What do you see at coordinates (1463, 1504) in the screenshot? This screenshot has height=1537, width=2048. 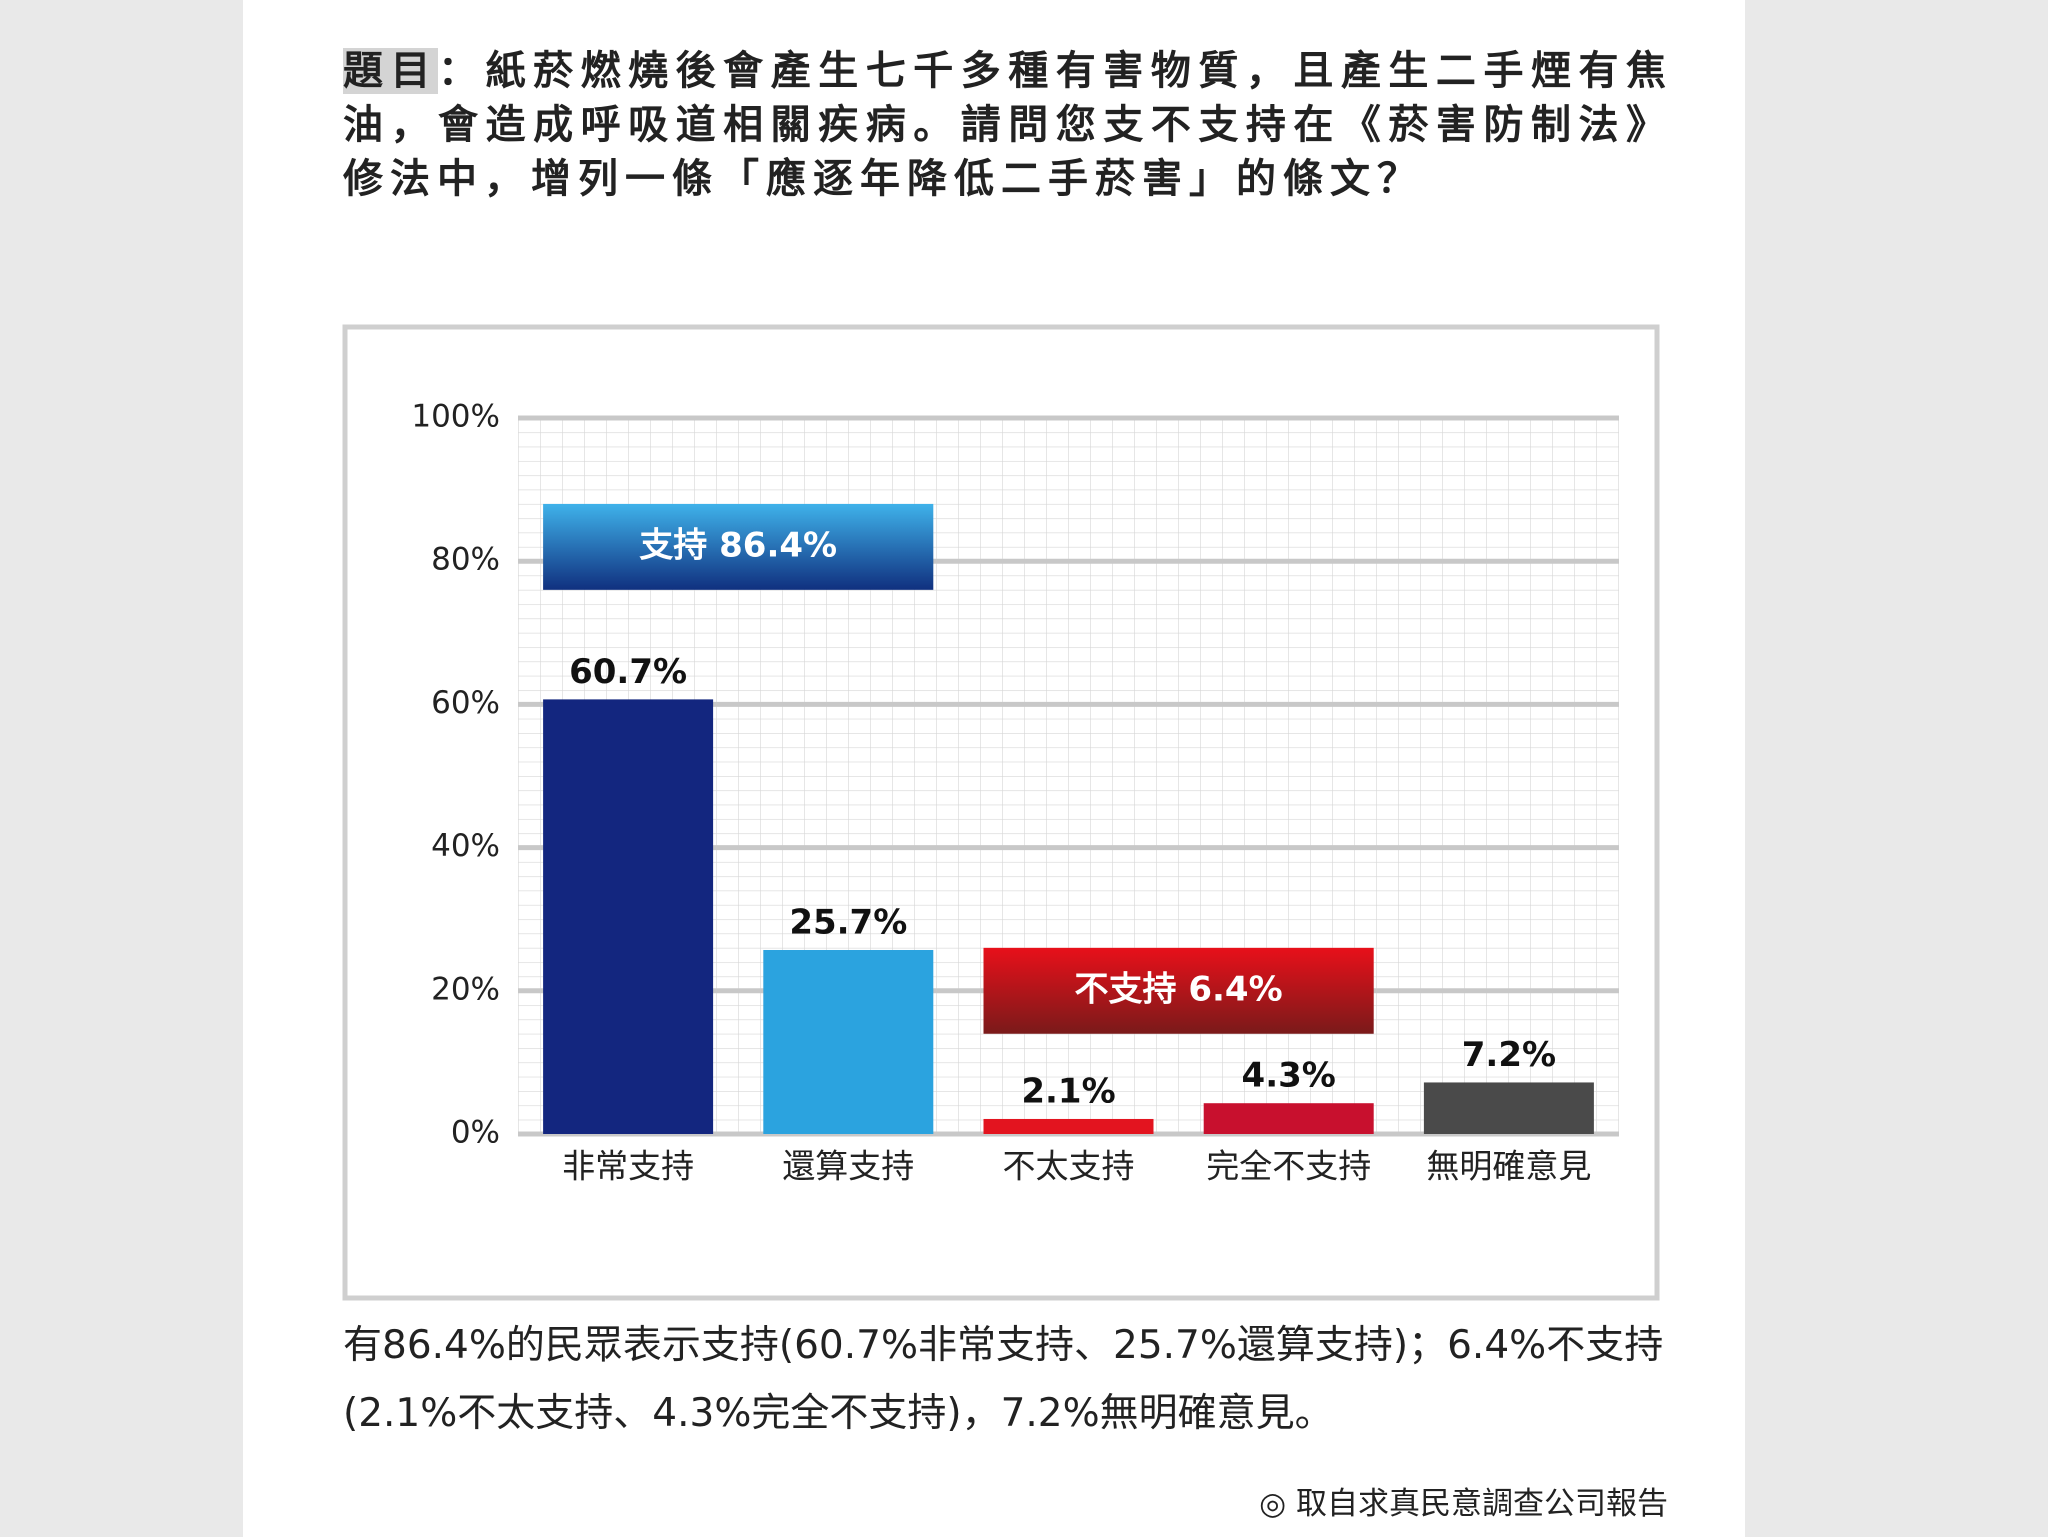 I see `source: ◎ 取自求真民意調查公司報告` at bounding box center [1463, 1504].